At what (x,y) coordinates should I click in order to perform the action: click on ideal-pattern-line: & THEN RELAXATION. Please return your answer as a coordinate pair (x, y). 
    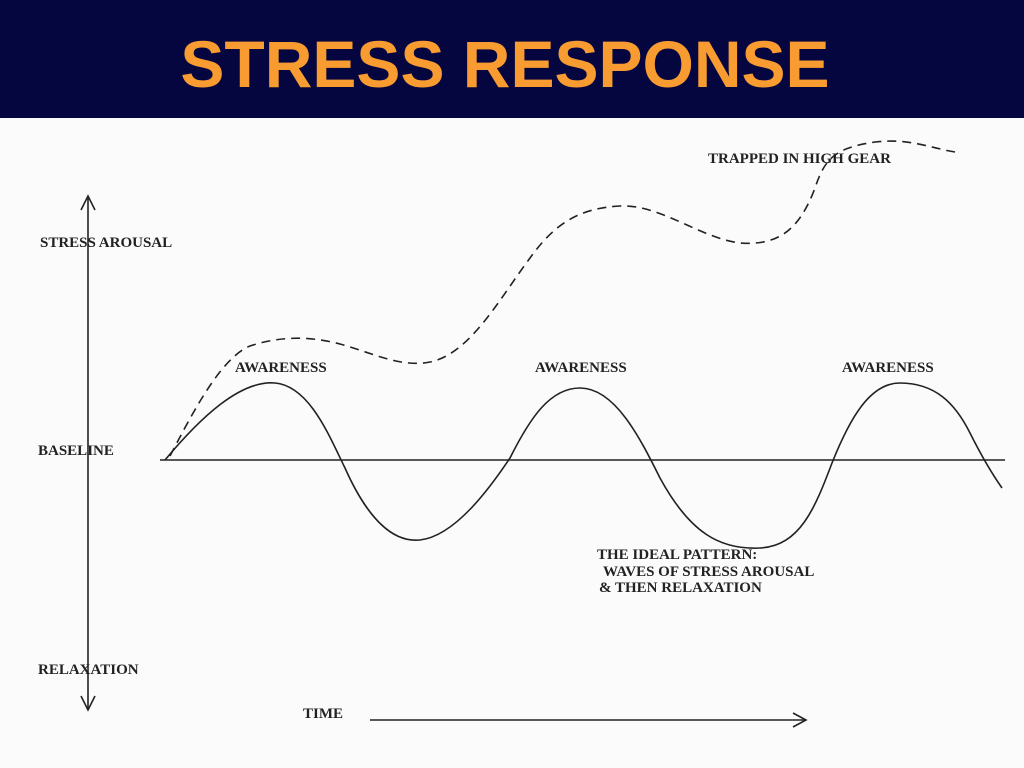
    Looking at the image, I should click on (680, 588).